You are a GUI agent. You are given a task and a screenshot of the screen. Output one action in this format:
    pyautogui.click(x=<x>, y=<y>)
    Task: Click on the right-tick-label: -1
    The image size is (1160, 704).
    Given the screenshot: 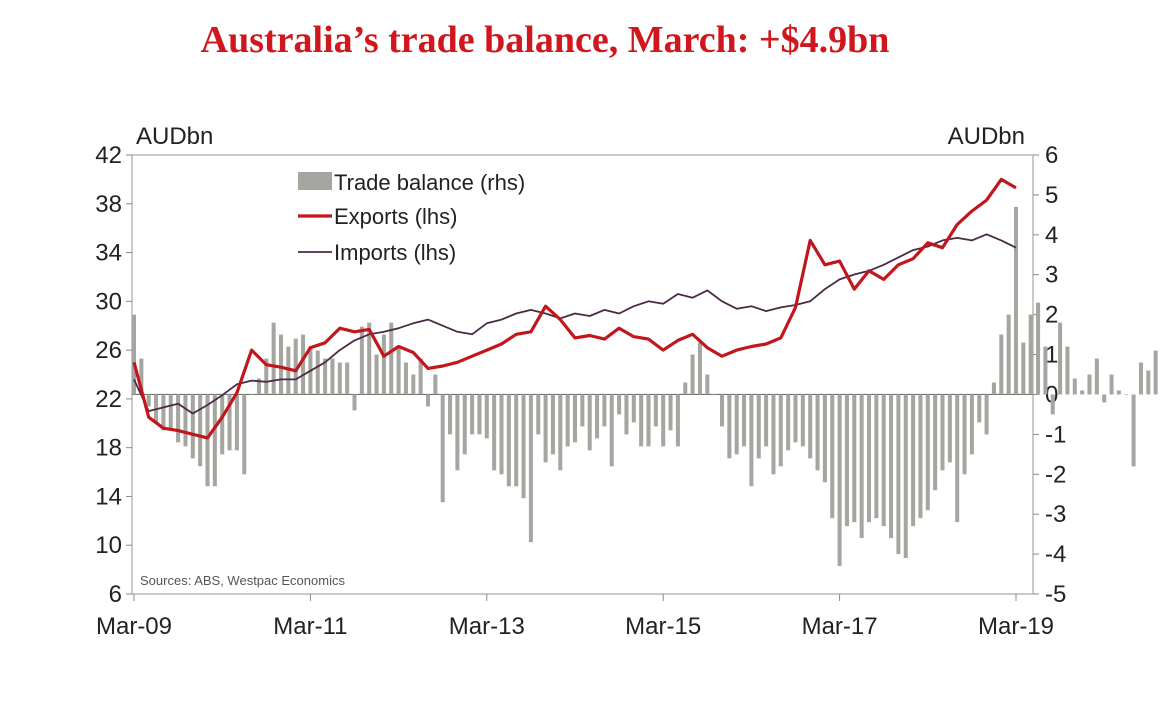 What is the action you would take?
    pyautogui.click(x=1055, y=434)
    